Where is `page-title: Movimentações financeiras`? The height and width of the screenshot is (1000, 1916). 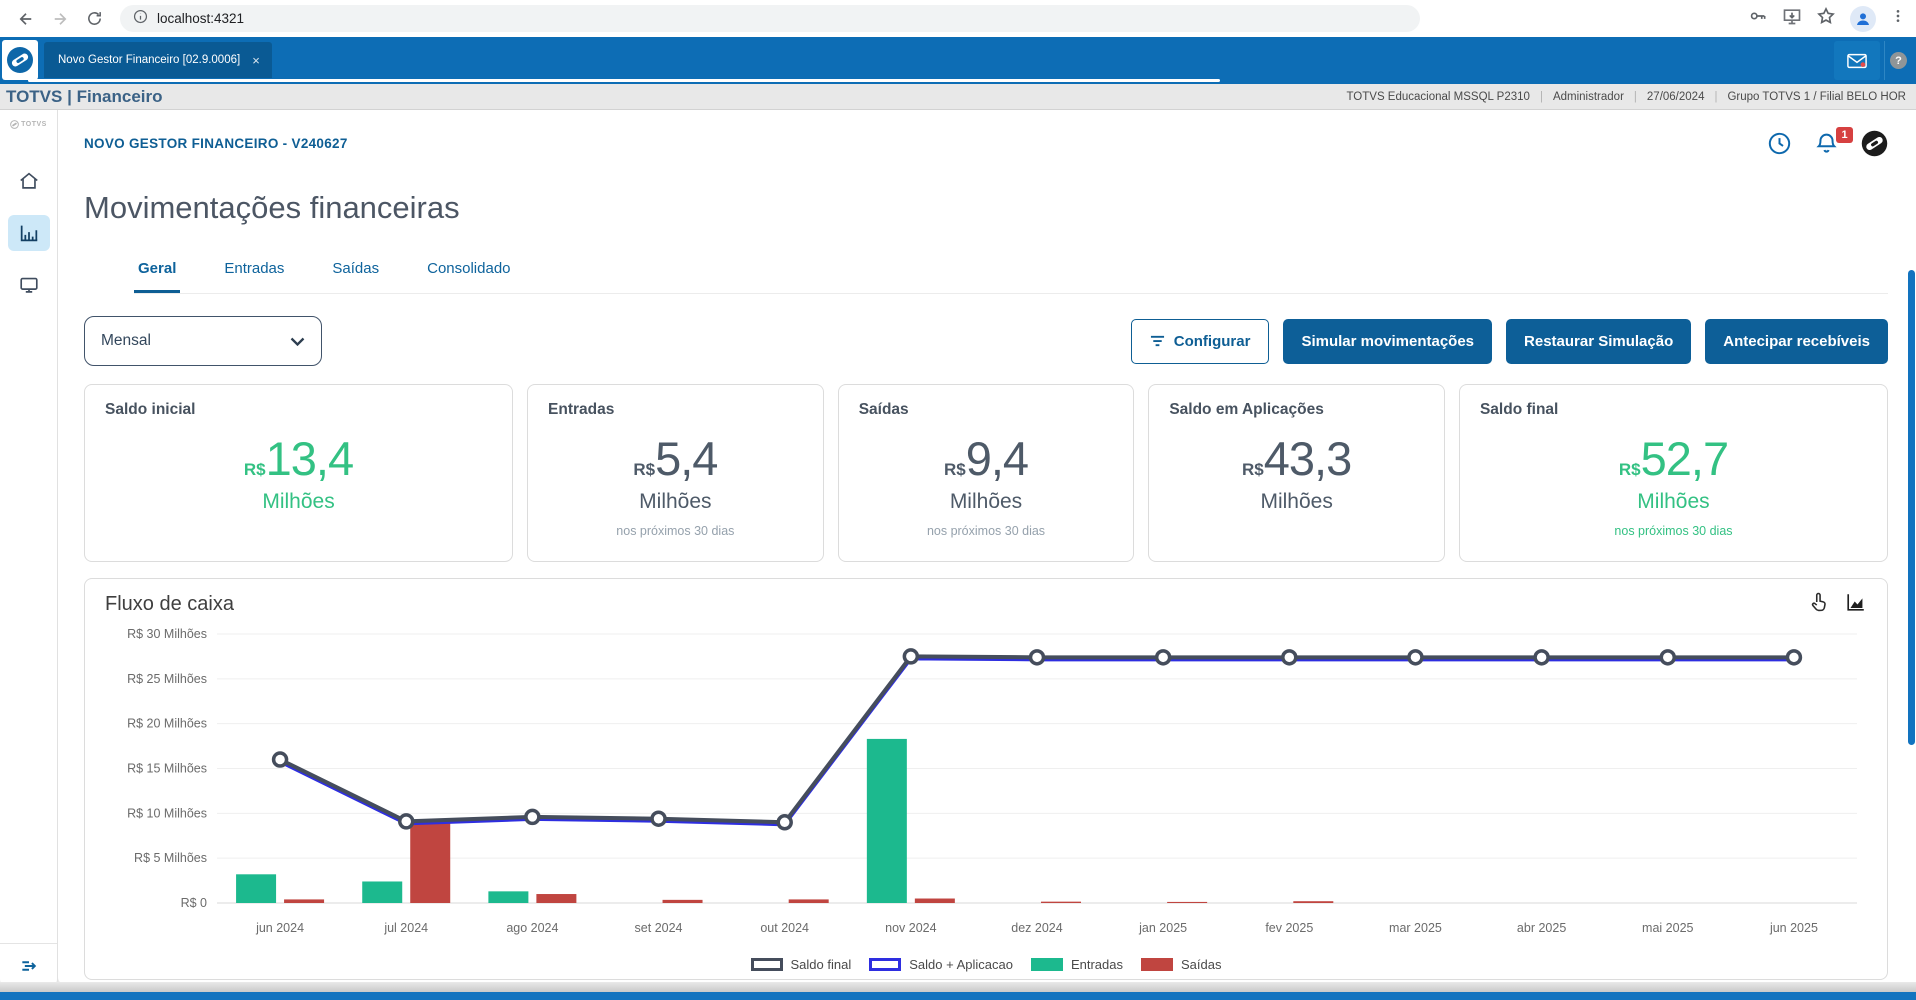
page-title: Movimentações financeiras is located at coordinates (272, 207).